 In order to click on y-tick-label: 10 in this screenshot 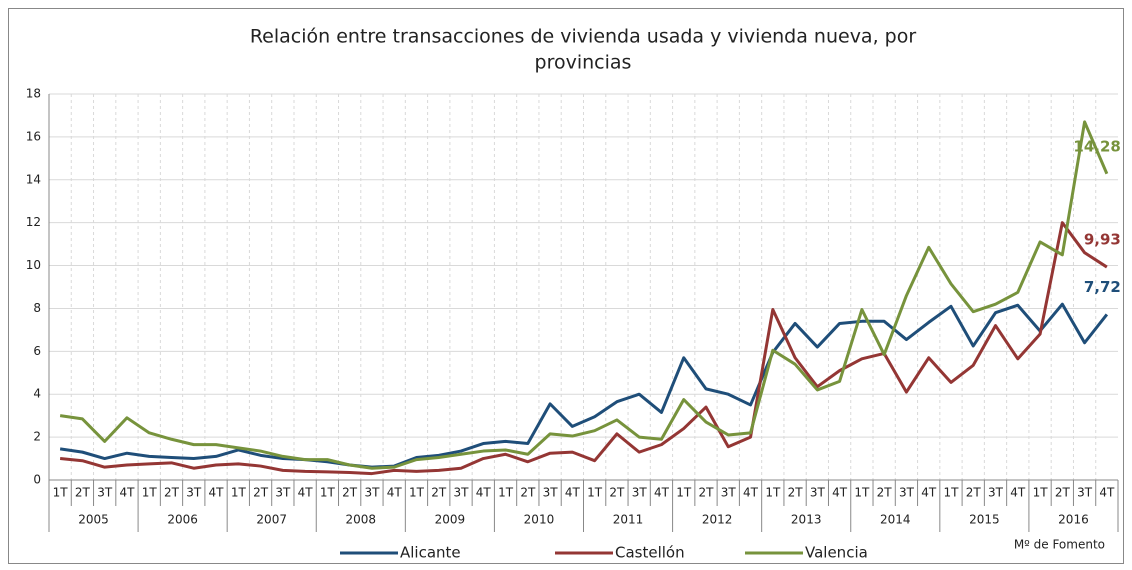, I will do `click(33, 265)`.